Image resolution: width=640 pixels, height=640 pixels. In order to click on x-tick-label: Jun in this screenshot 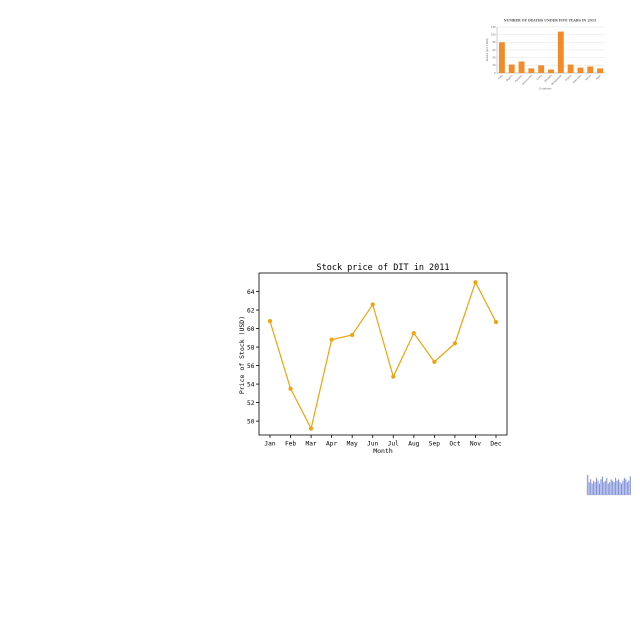, I will do `click(372, 444)`.